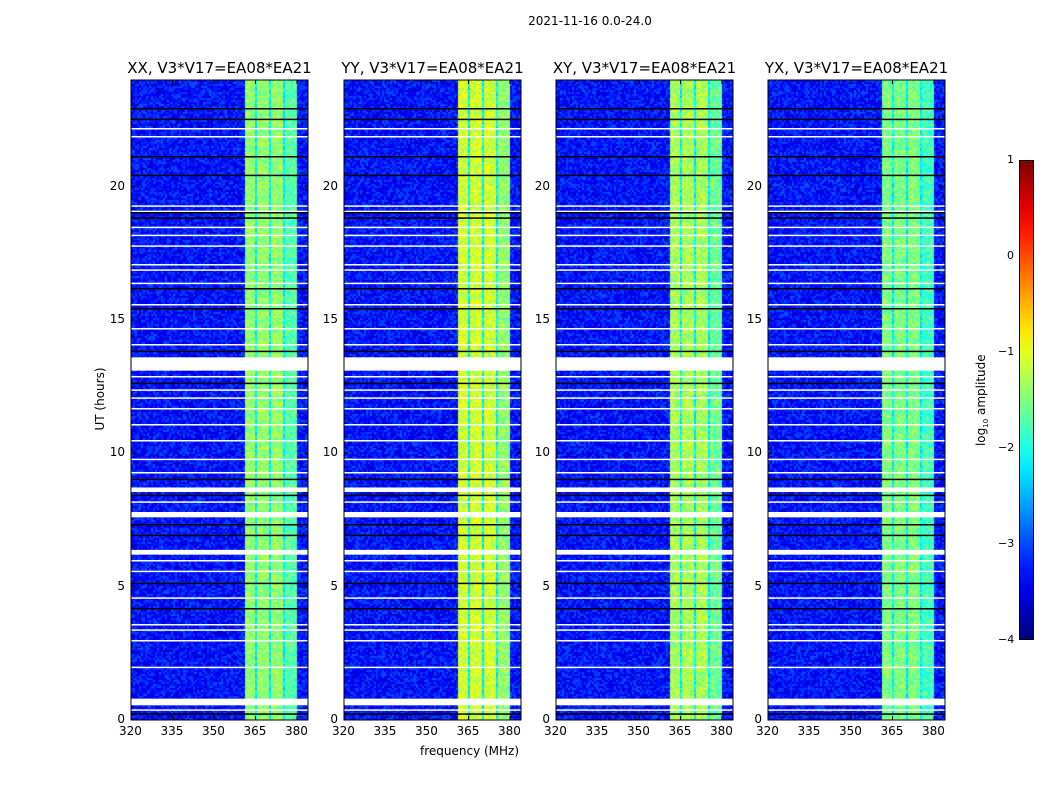  Describe the element at coordinates (117, 319) in the screenshot. I see `y-tick-label: 15` at that location.